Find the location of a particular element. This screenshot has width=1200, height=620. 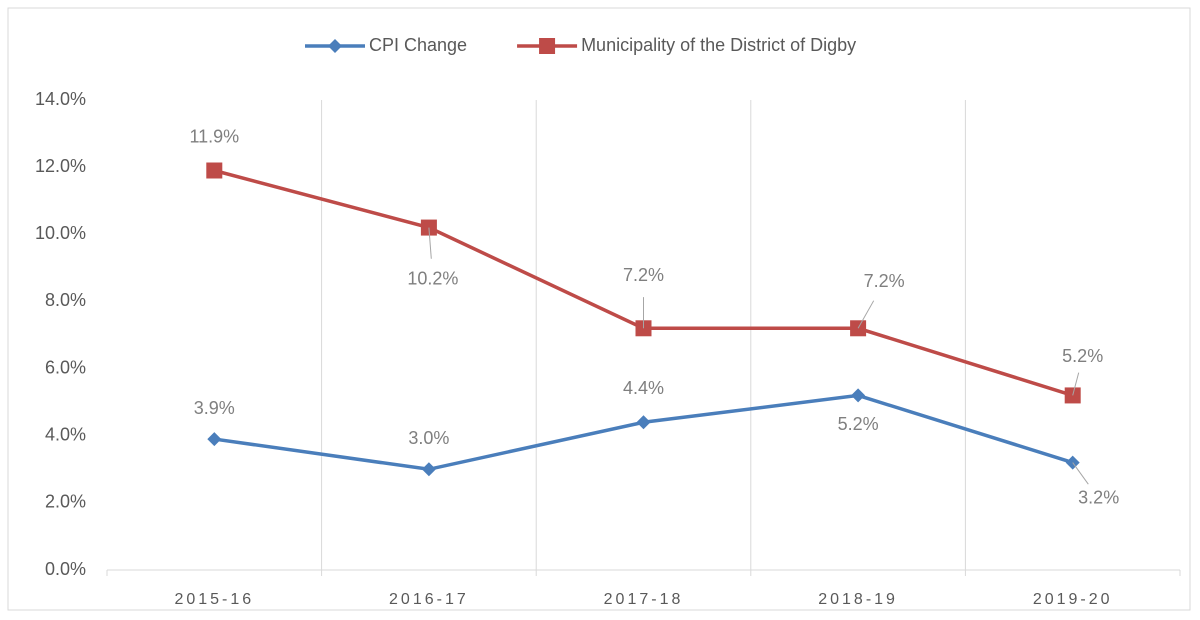

x-tick-label: 2019-20 is located at coordinates (1073, 599).